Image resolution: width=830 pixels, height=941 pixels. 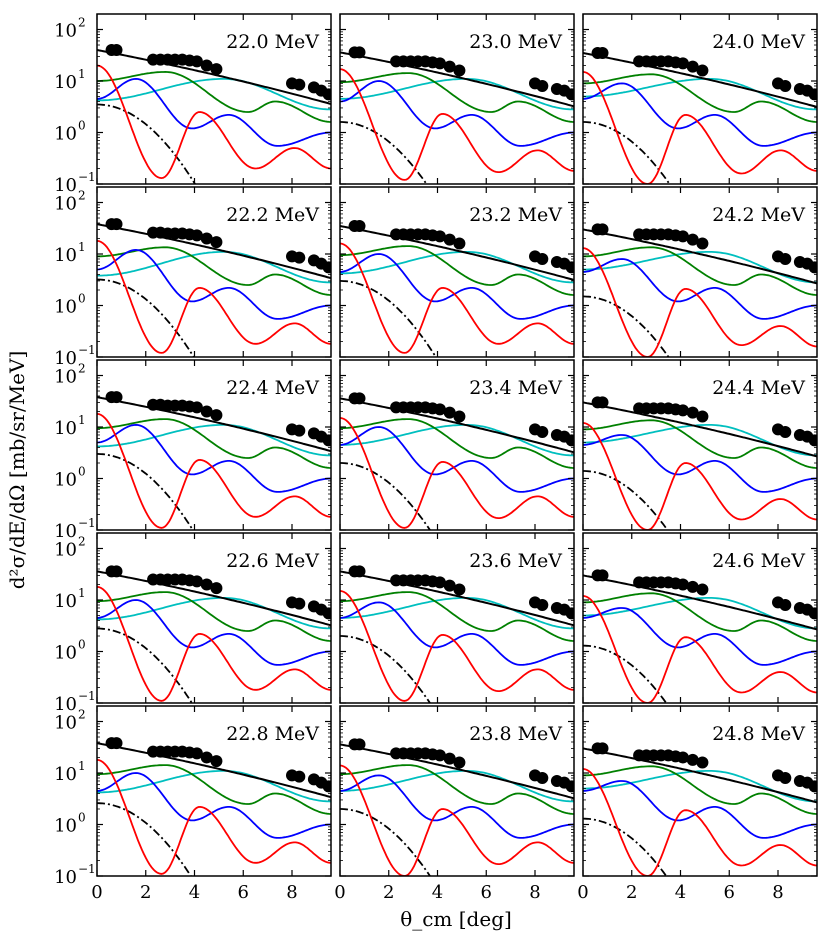 What do you see at coordinates (515, 561) in the screenshot?
I see `panel-energy-label: 23.6 MeV` at bounding box center [515, 561].